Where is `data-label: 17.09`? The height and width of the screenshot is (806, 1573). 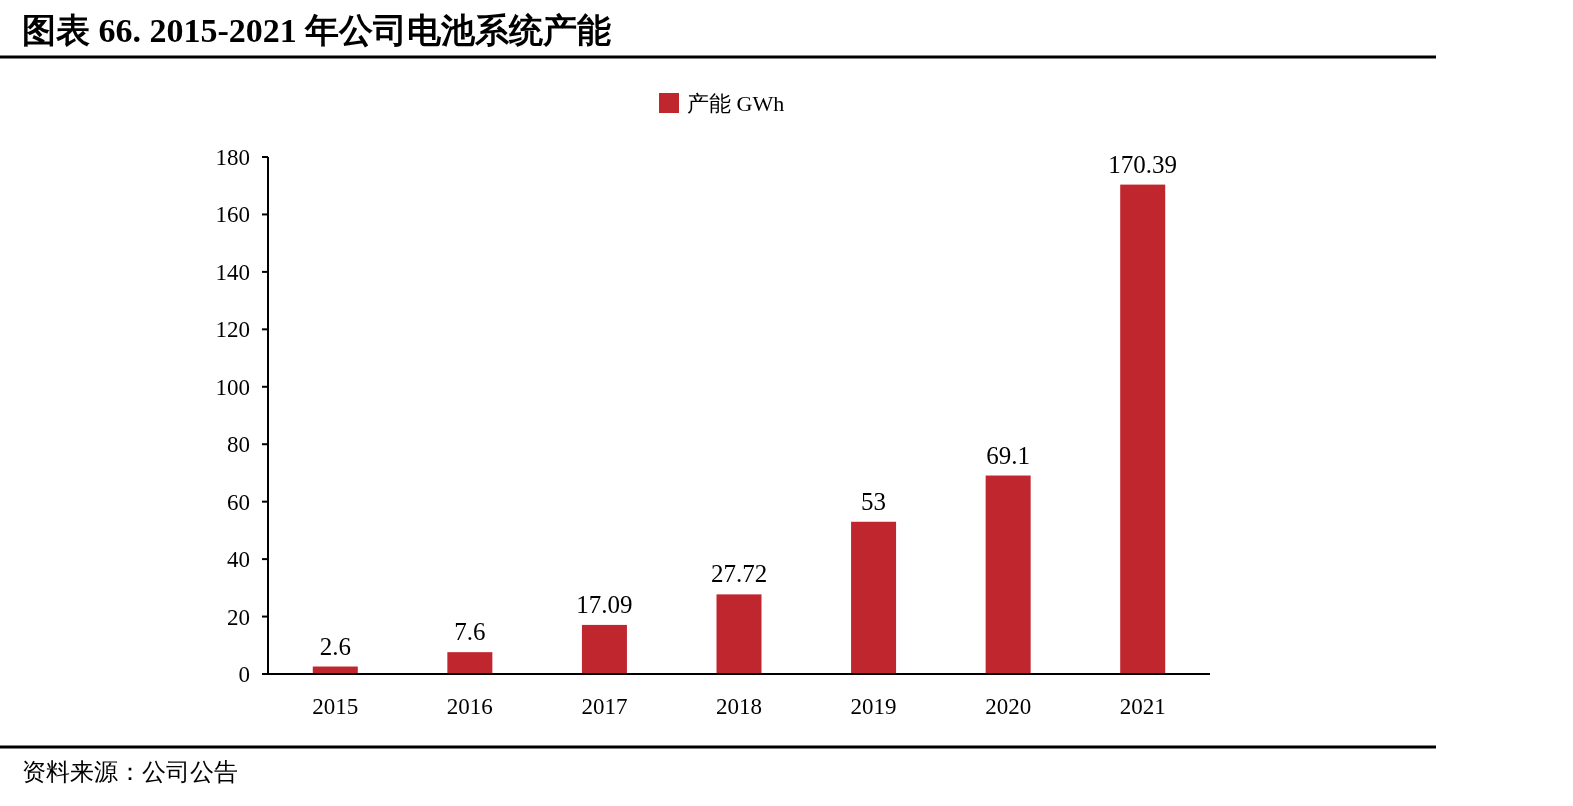
data-label: 17.09 is located at coordinates (604, 604).